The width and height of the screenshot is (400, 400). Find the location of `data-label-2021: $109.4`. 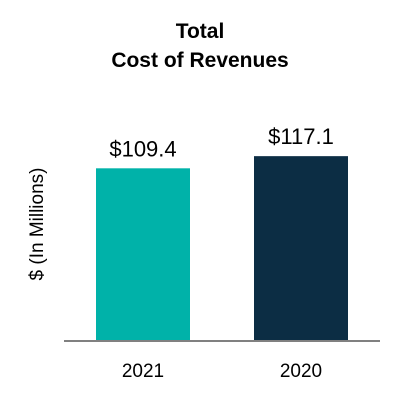

data-label-2021: $109.4 is located at coordinates (142, 148).